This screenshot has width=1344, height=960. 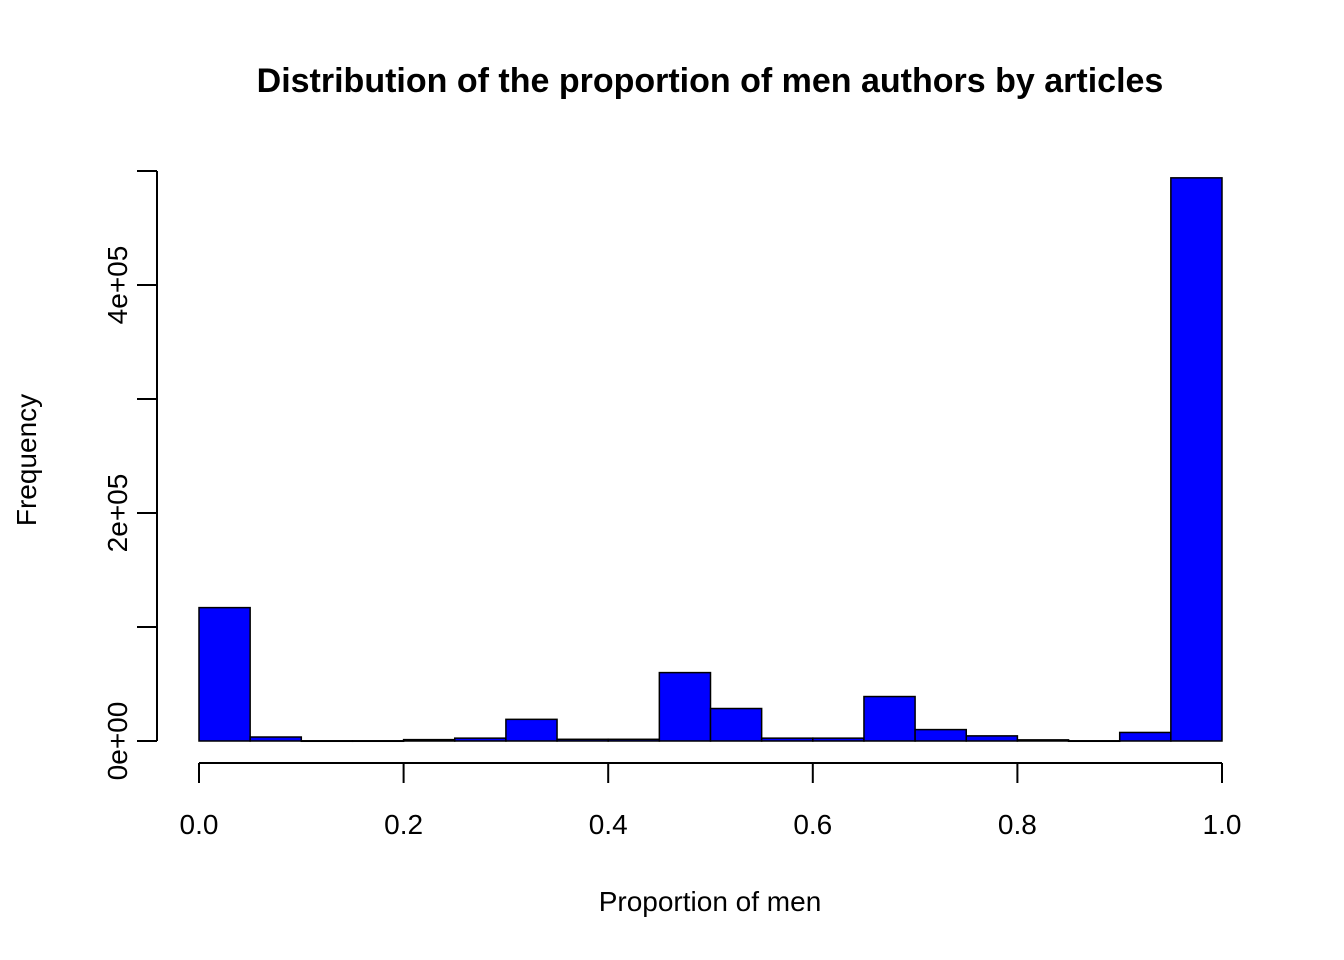 What do you see at coordinates (812, 824) in the screenshot?
I see `x-tick-label: 0.6` at bounding box center [812, 824].